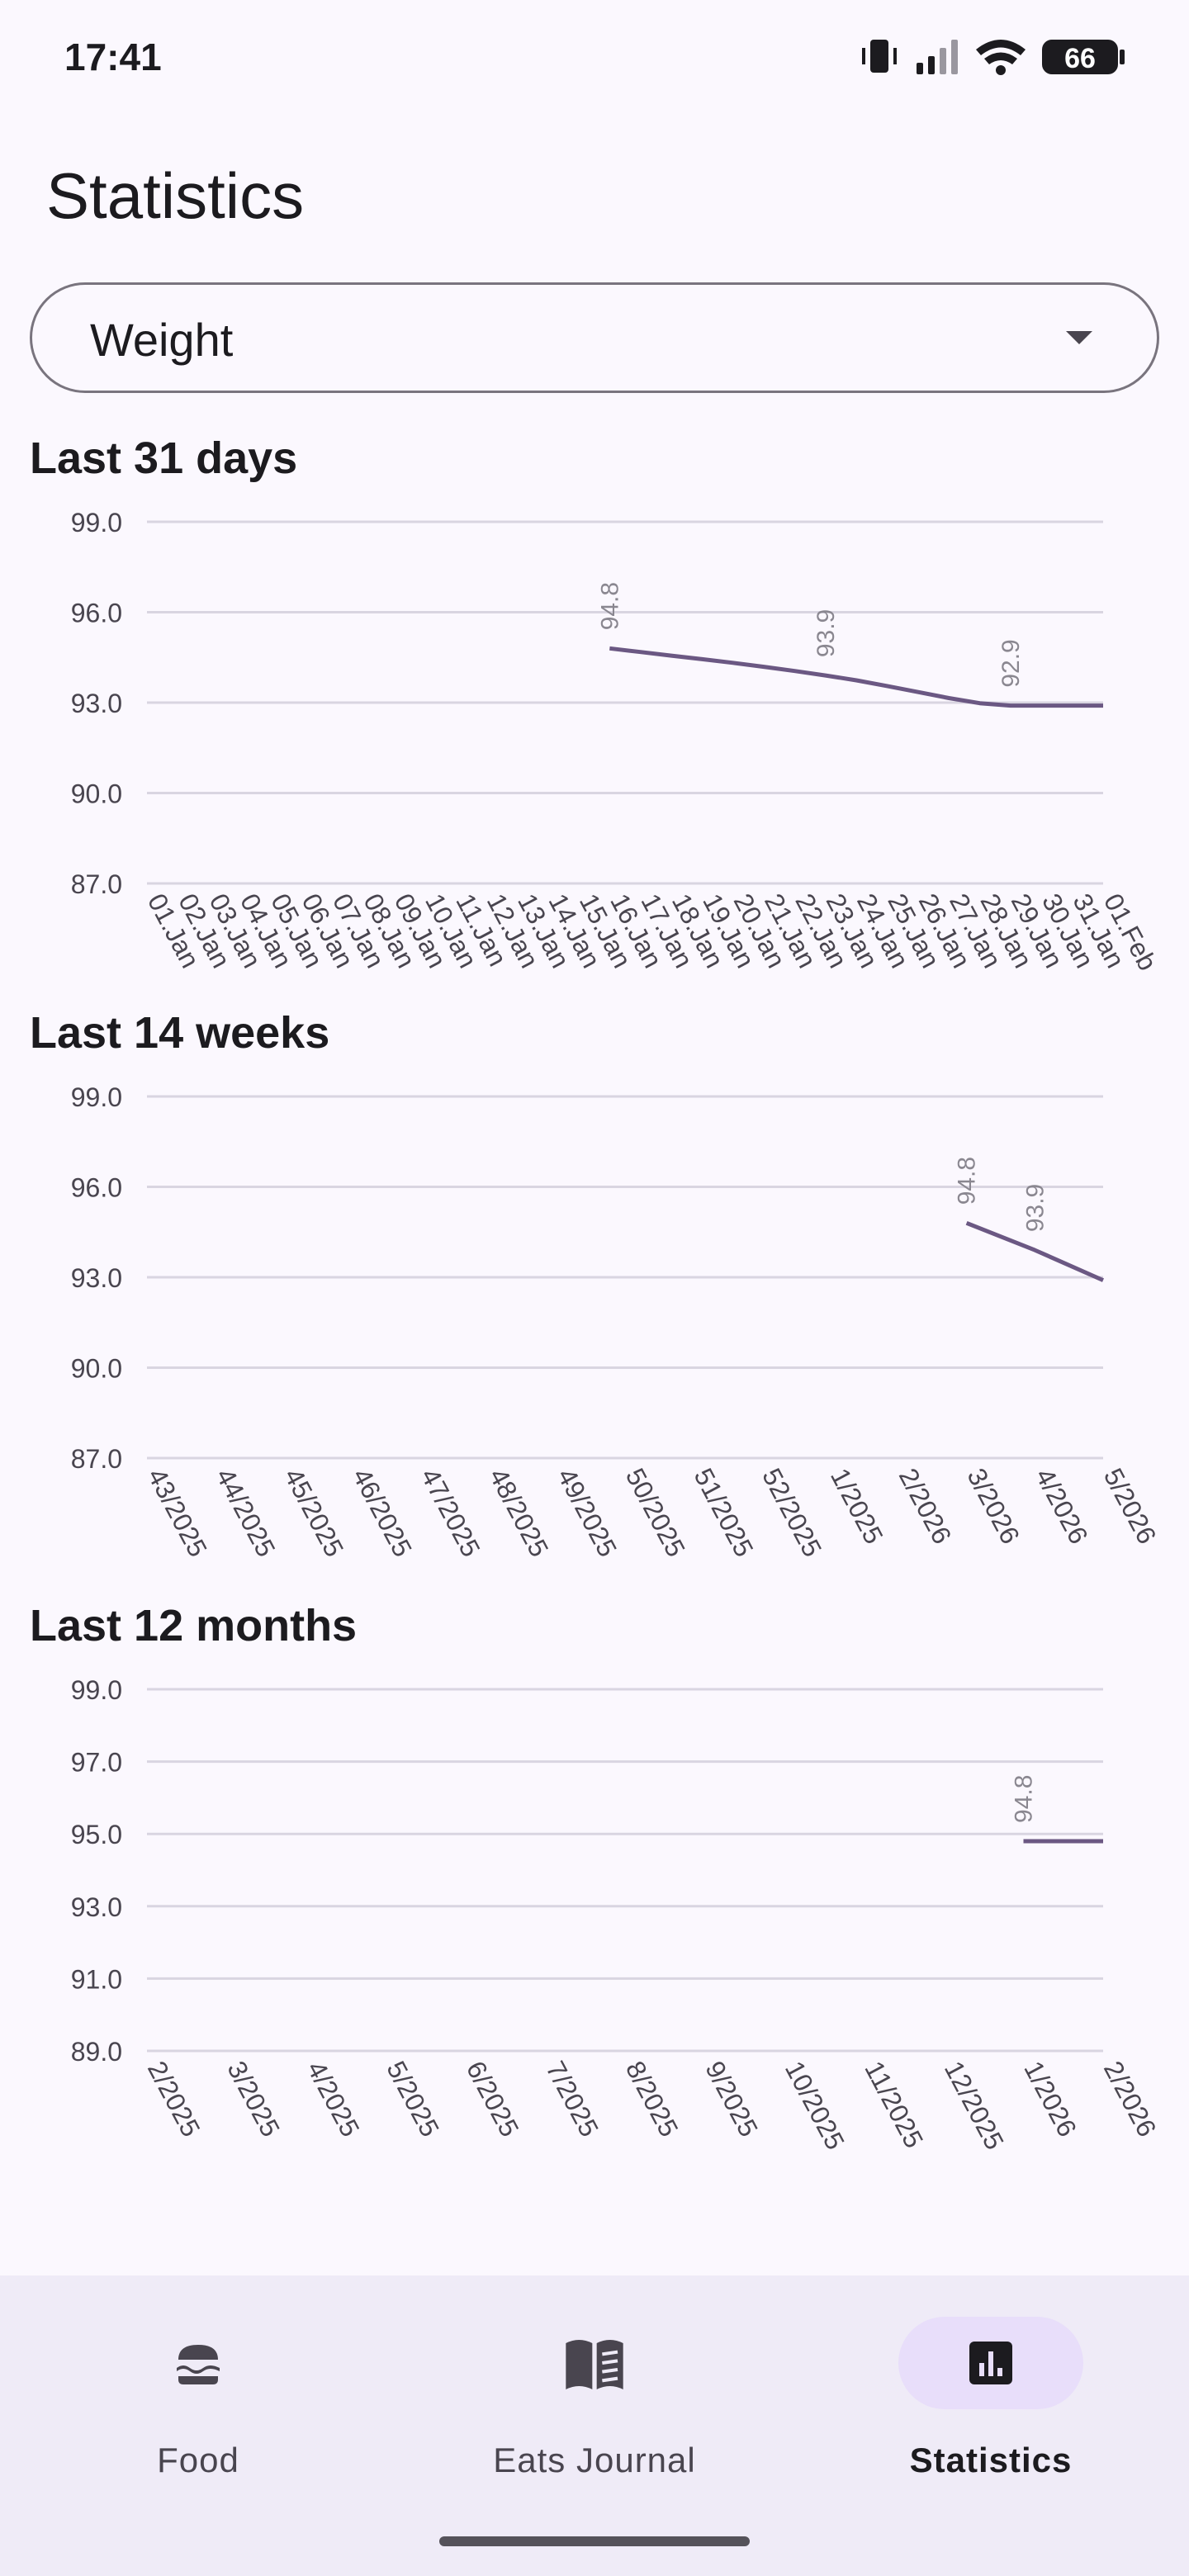 The height and width of the screenshot is (2576, 1189). I want to click on open-book-icon, so click(594, 2364).